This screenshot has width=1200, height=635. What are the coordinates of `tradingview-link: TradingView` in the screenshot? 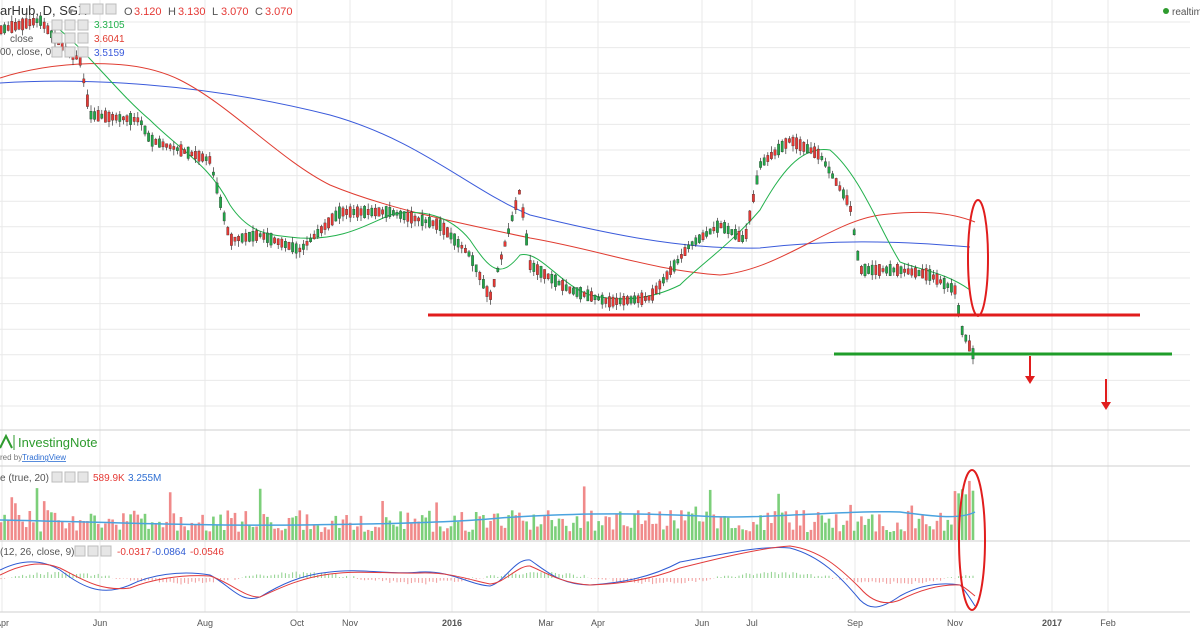 It's located at (44, 457).